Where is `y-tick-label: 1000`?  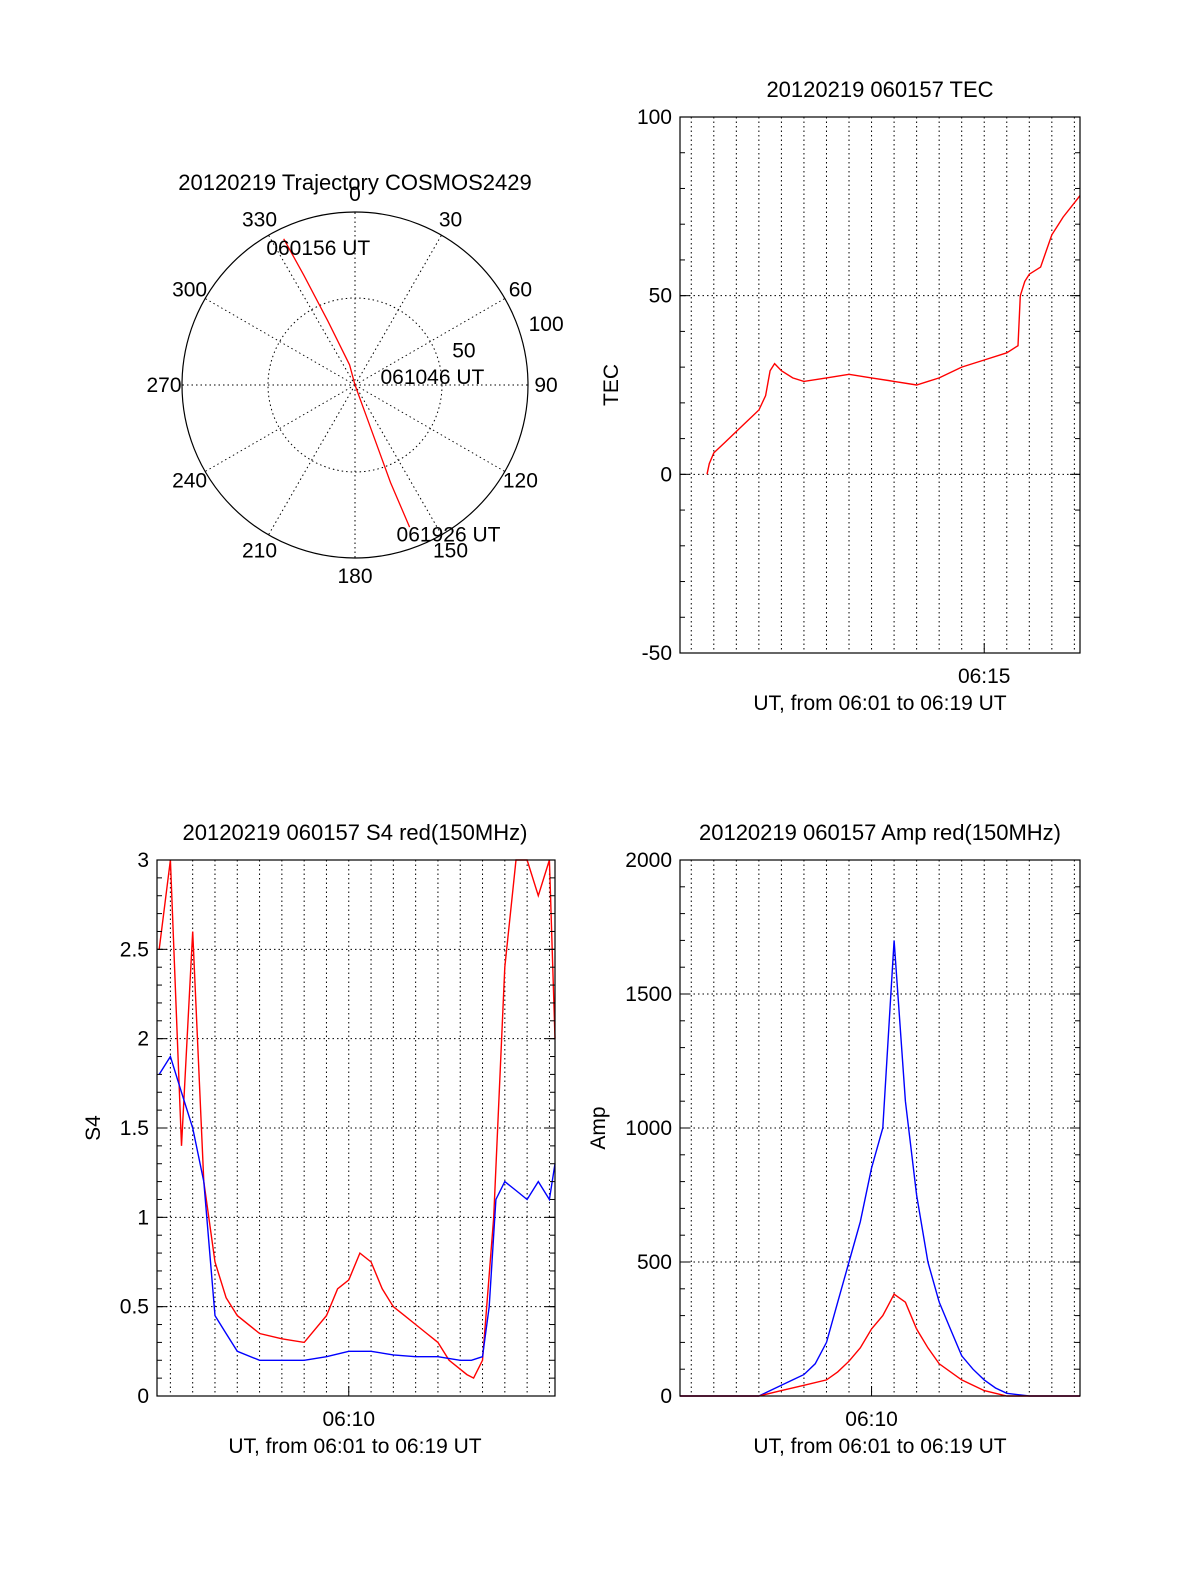 y-tick-label: 1000 is located at coordinates (648, 1128).